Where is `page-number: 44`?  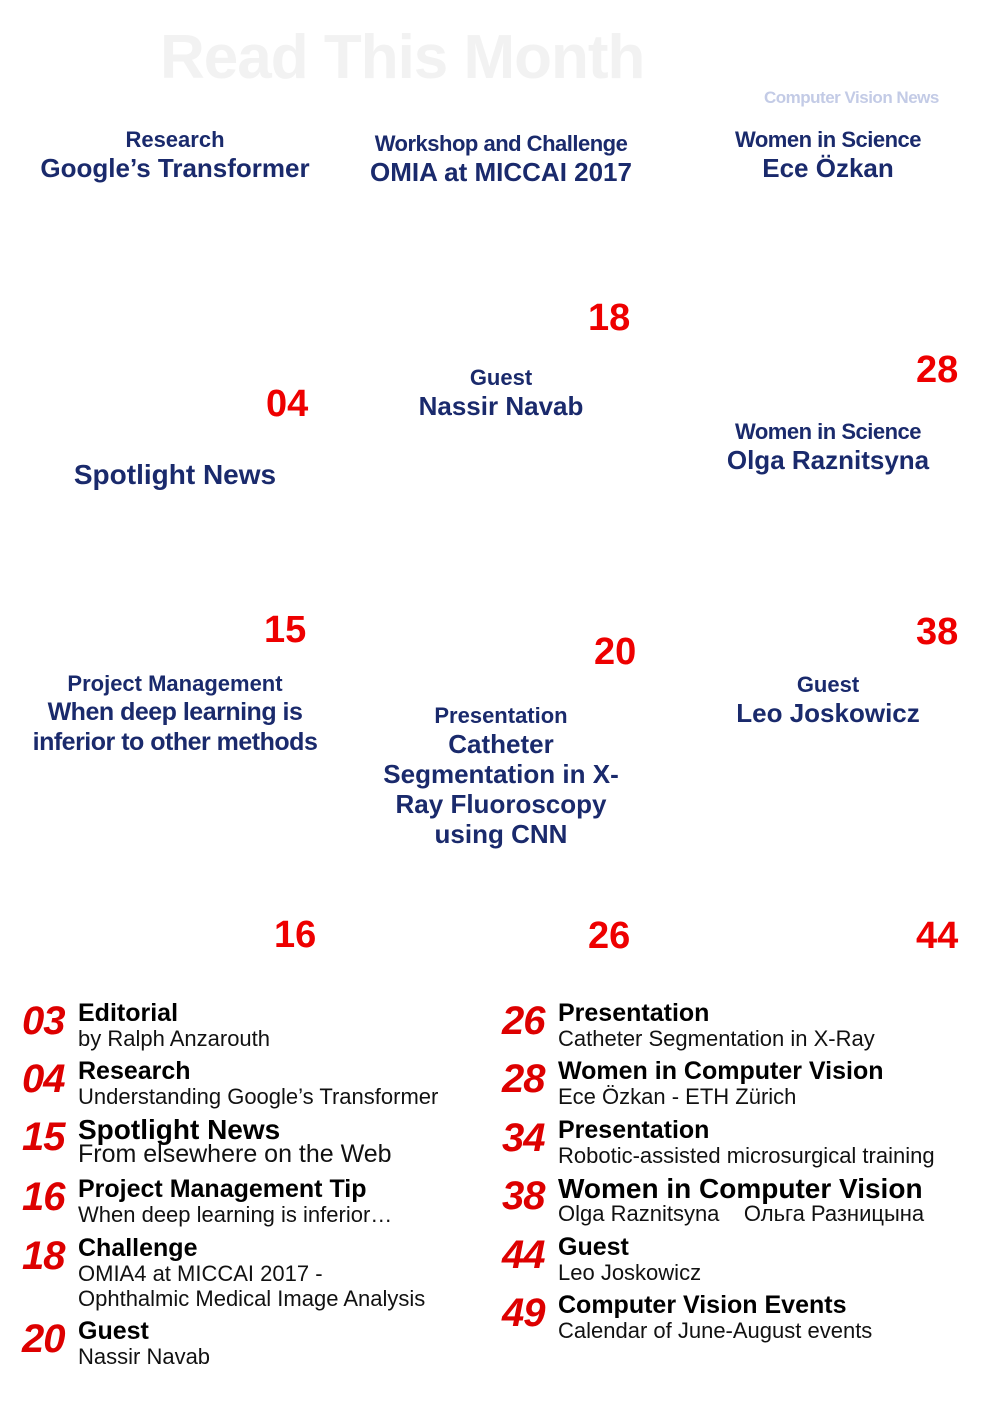 page-number: 44 is located at coordinates (937, 936).